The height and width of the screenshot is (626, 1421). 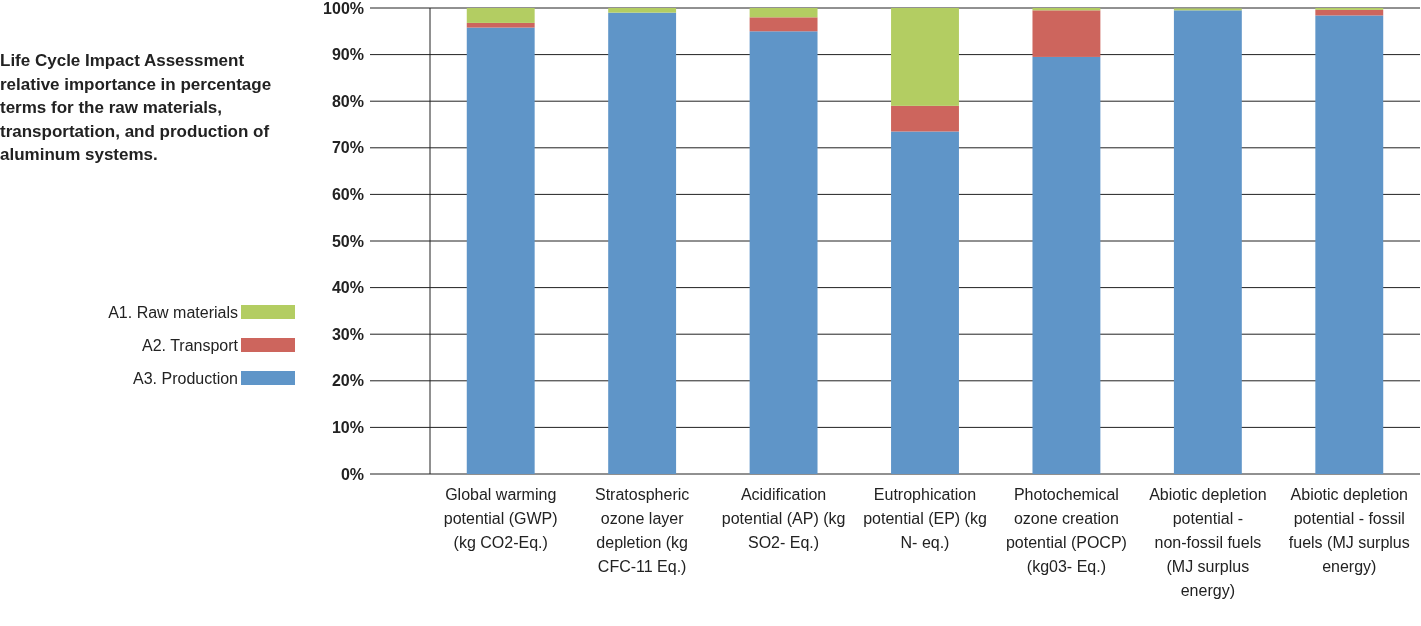 I want to click on y-tick-label: 90%, so click(x=347, y=55).